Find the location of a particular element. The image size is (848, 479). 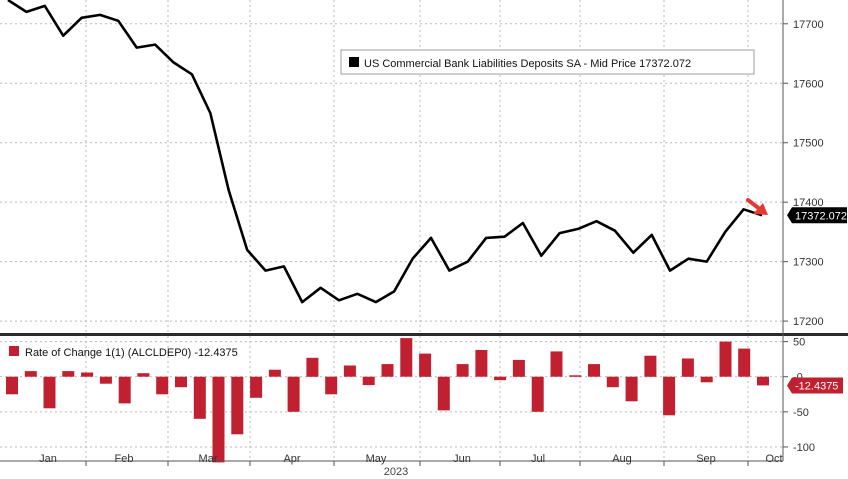

line-value-tag: 17372.072 is located at coordinates (817, 215).